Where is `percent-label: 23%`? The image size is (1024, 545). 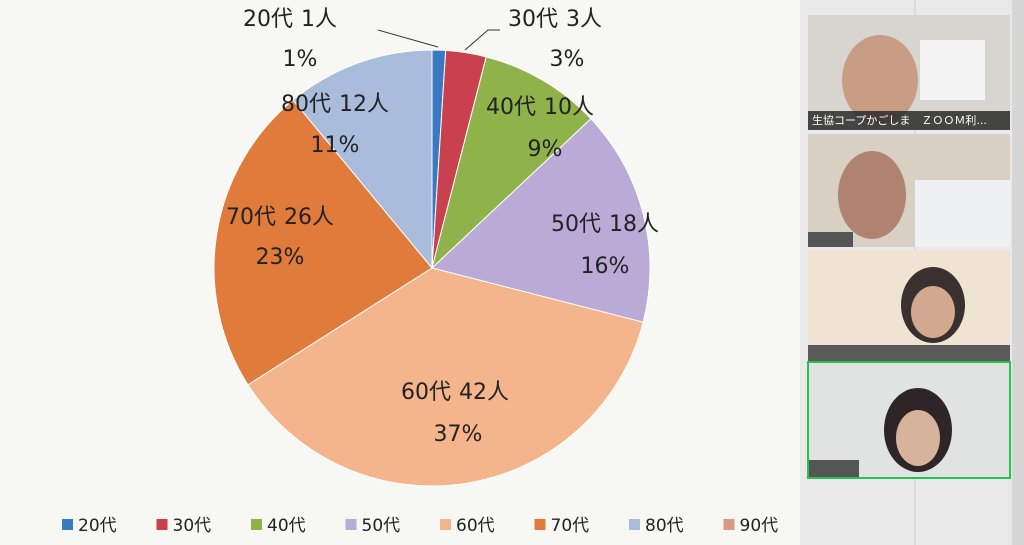
percent-label: 23% is located at coordinates (280, 257).